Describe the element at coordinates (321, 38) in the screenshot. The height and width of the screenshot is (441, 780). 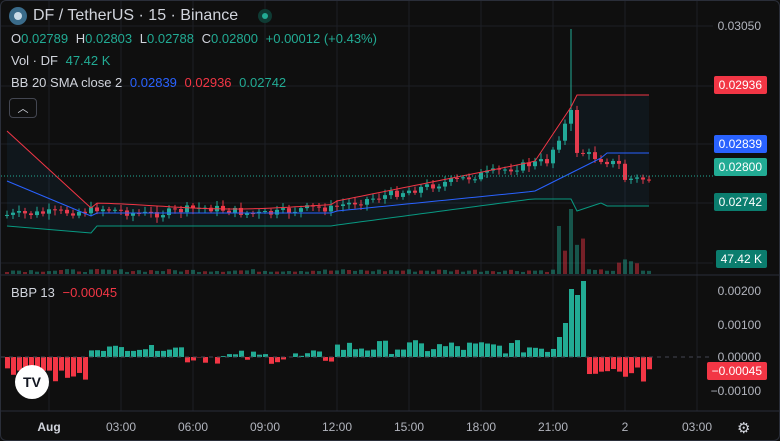
I see `change-value: +0.00012 (+0.43%)` at that location.